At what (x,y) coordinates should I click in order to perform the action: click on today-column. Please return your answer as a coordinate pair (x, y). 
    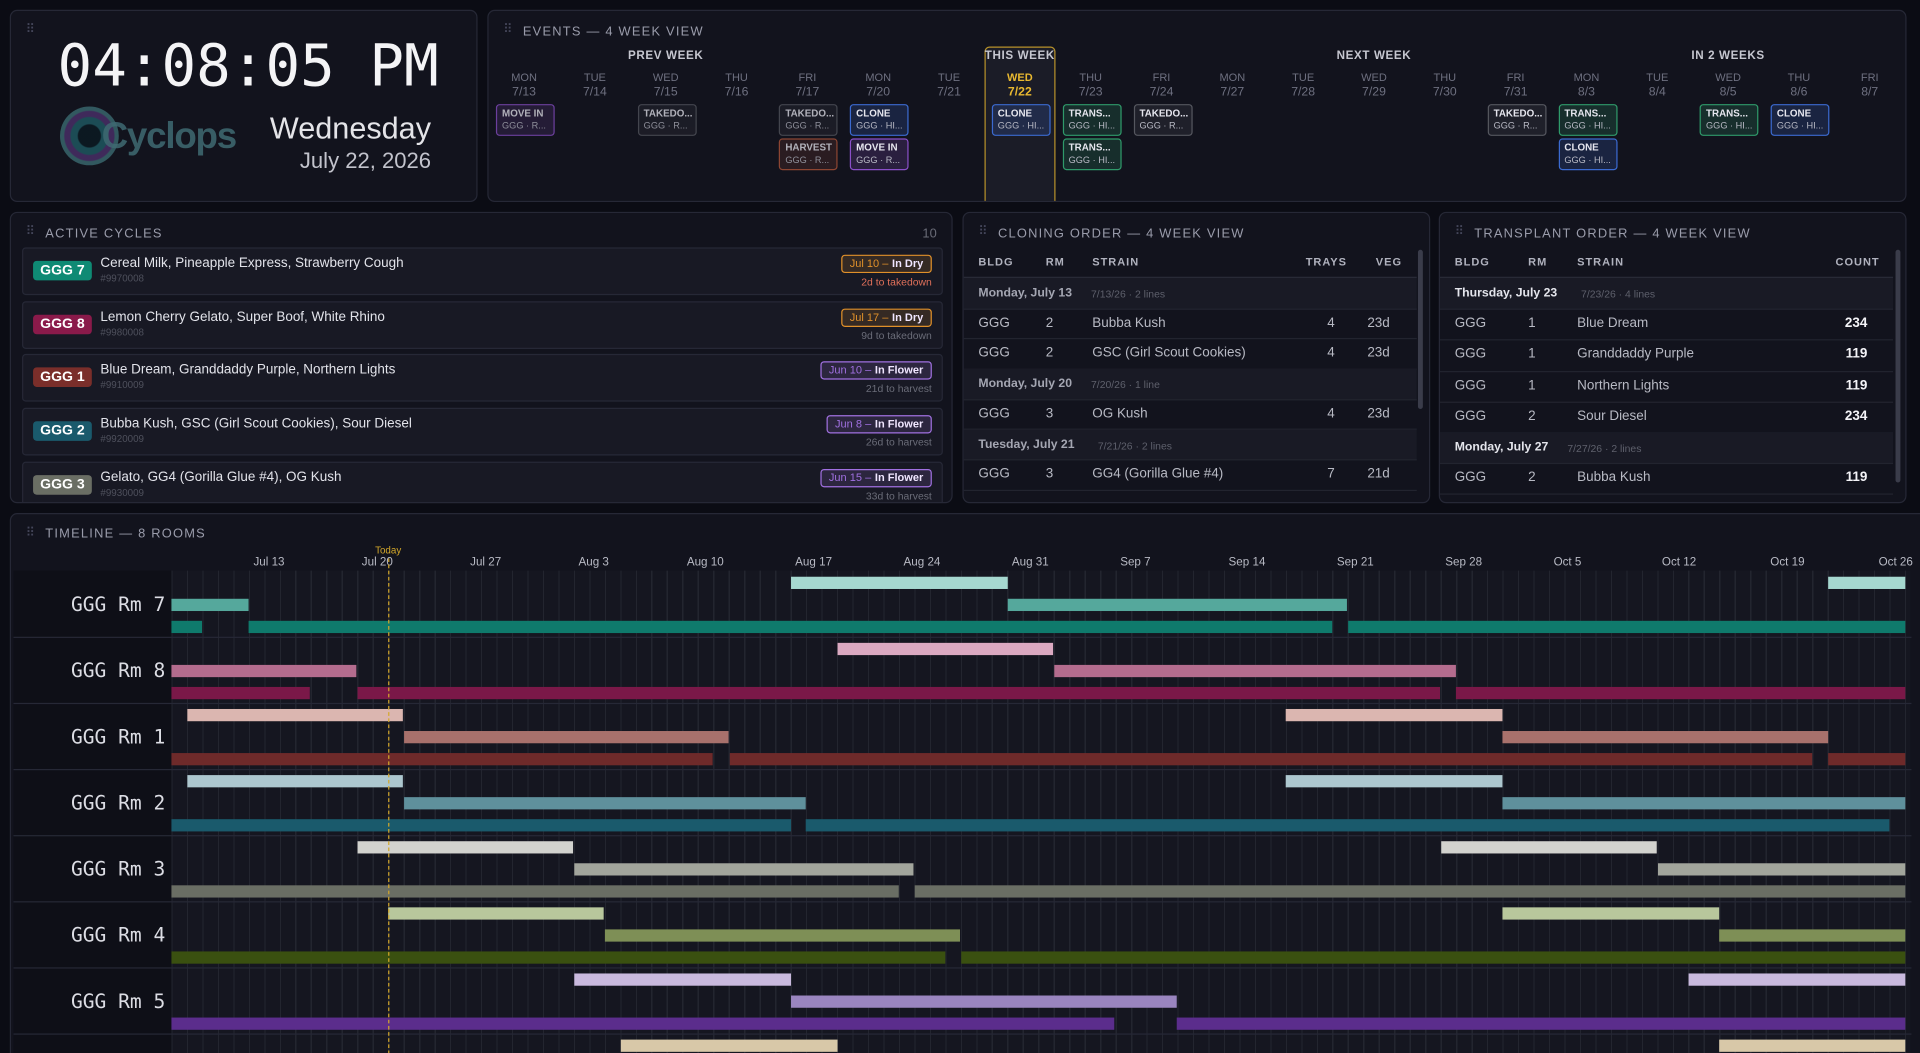
    Looking at the image, I should click on (1020, 123).